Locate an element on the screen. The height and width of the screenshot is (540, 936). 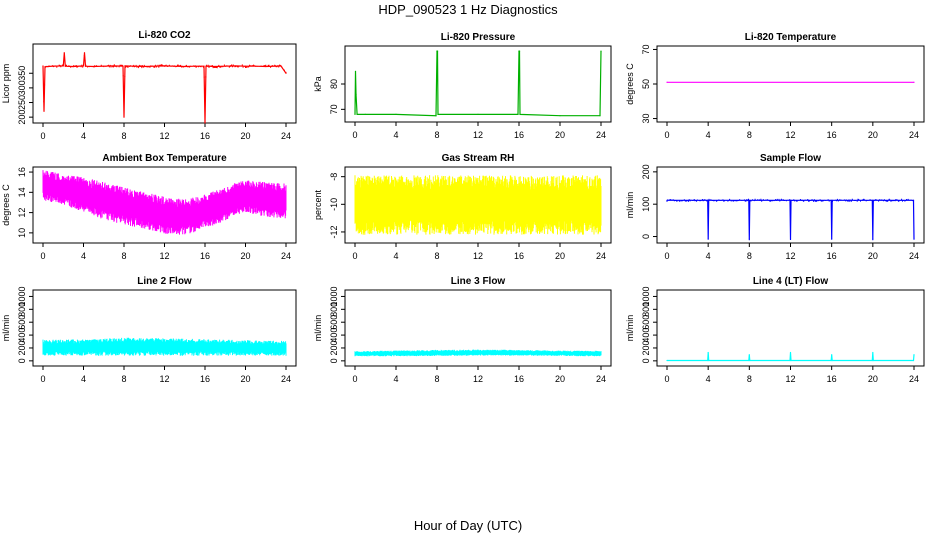
panel-title: Li-820 Pressure is located at coordinates (478, 37).